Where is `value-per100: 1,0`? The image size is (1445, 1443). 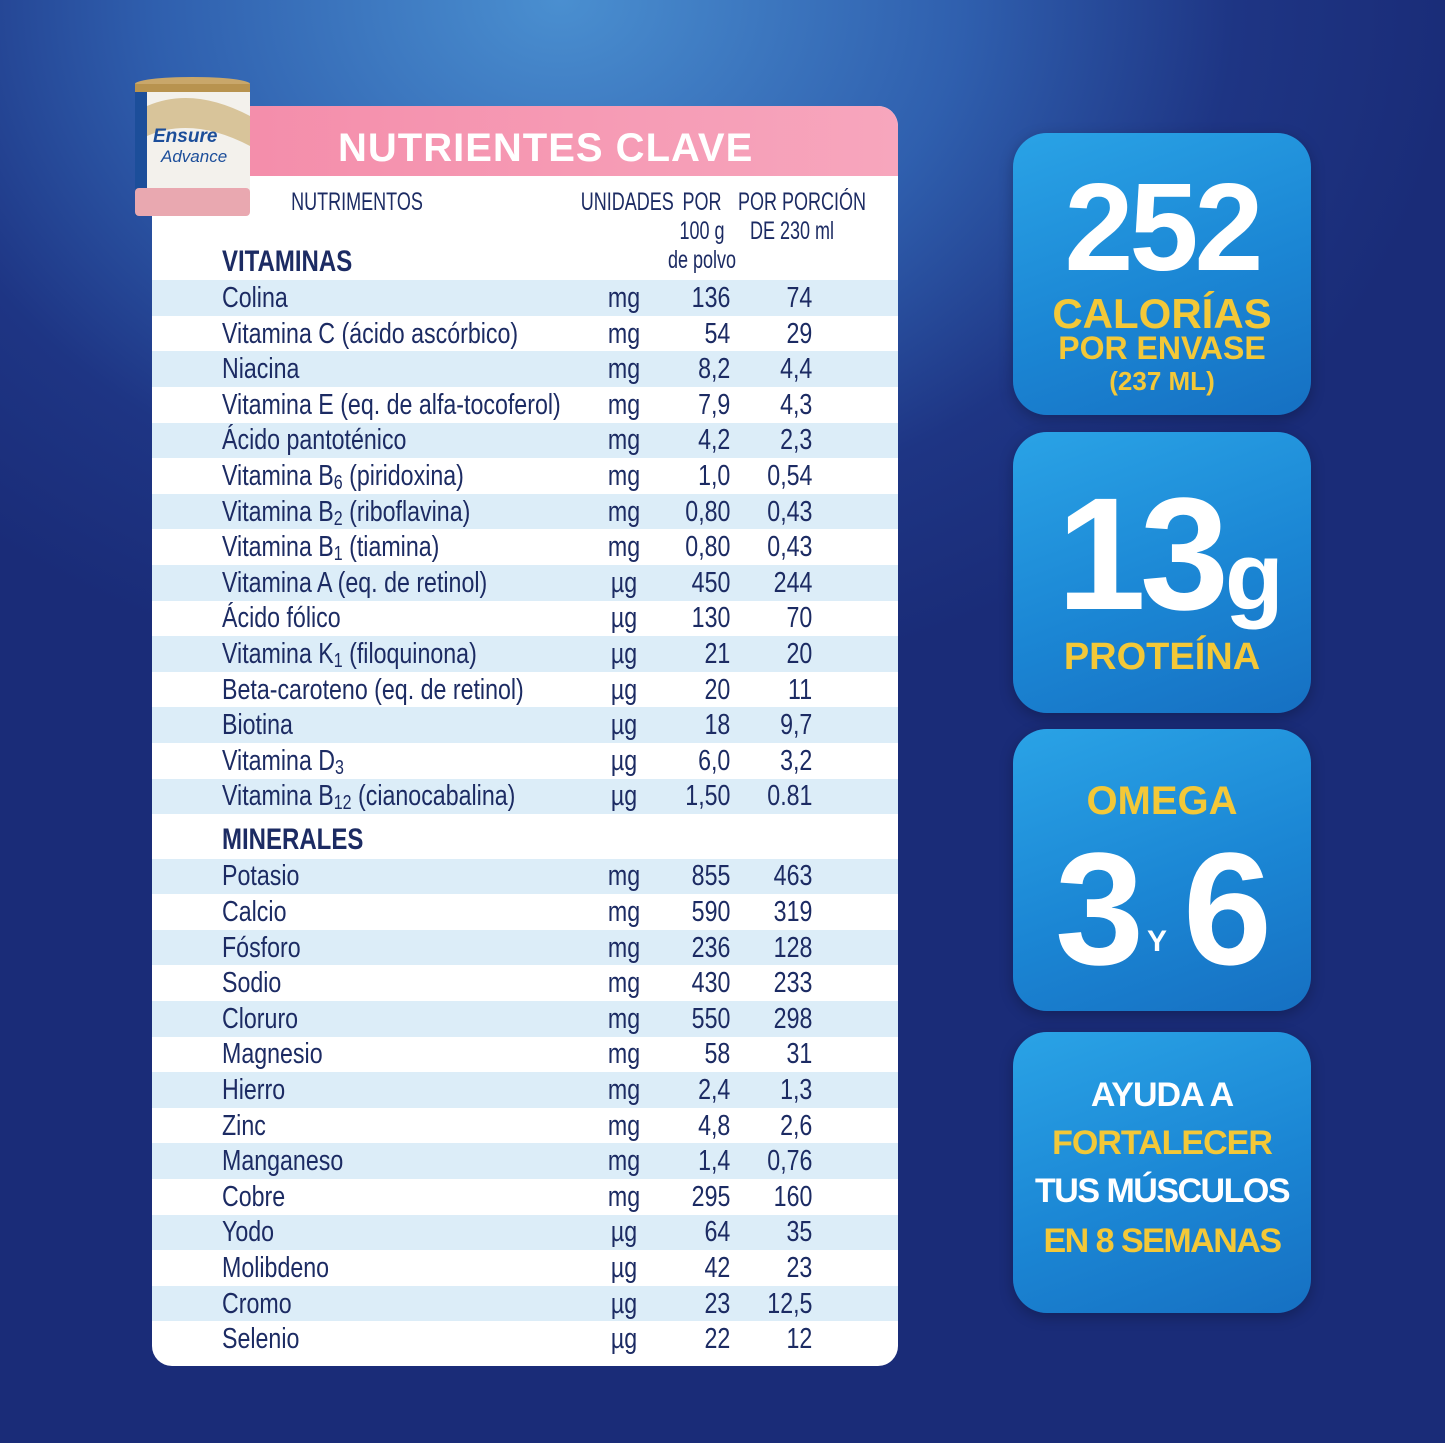
value-per100: 1,0 is located at coordinates (713, 476).